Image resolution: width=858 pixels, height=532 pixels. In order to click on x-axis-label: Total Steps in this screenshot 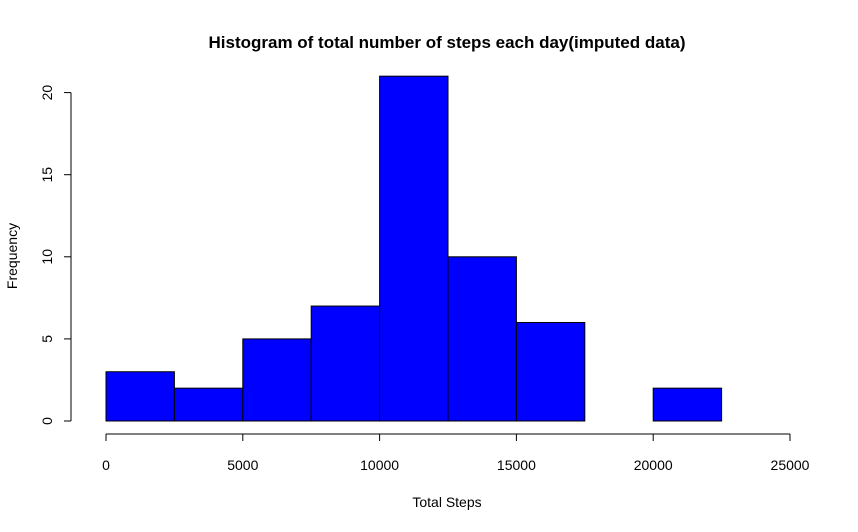, I will do `click(446, 502)`.